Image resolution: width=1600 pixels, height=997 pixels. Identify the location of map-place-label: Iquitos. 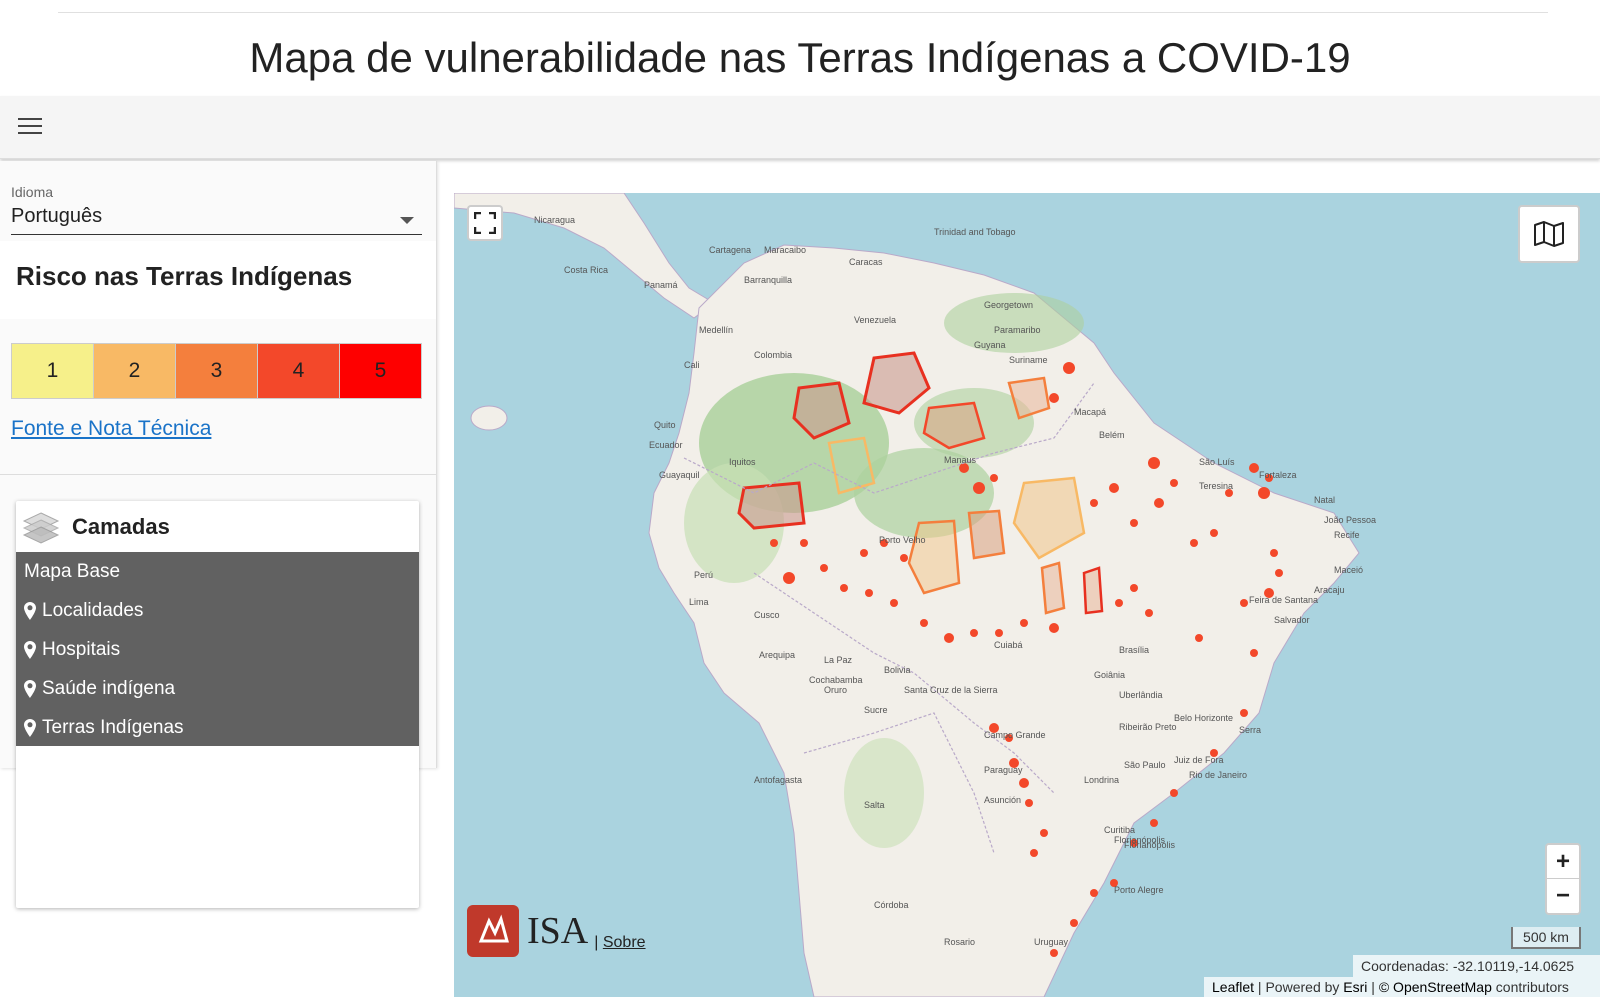
(742, 462).